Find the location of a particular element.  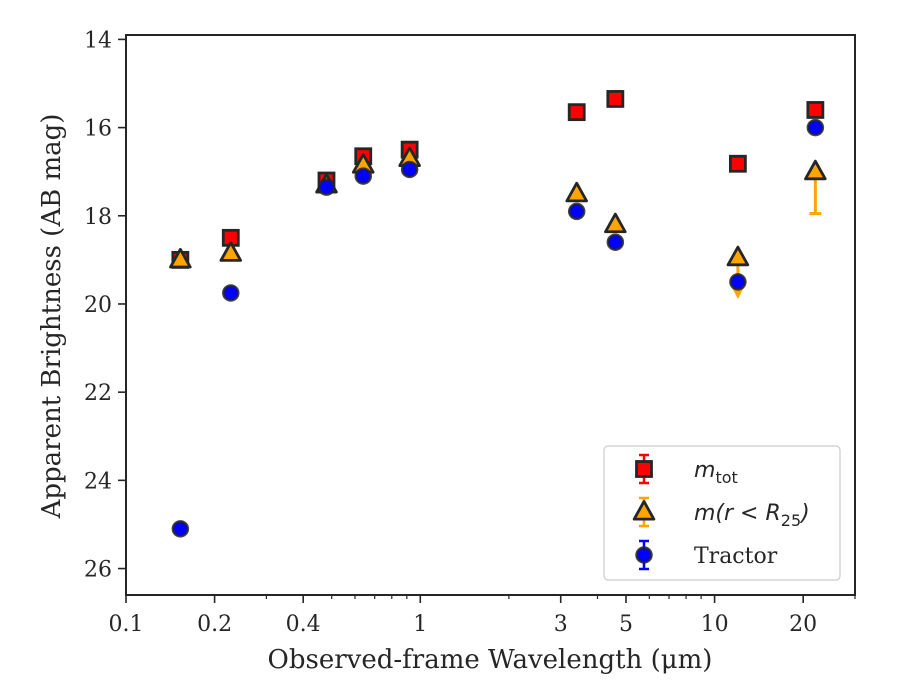

legend-label-main: m is located at coordinates (704, 470).